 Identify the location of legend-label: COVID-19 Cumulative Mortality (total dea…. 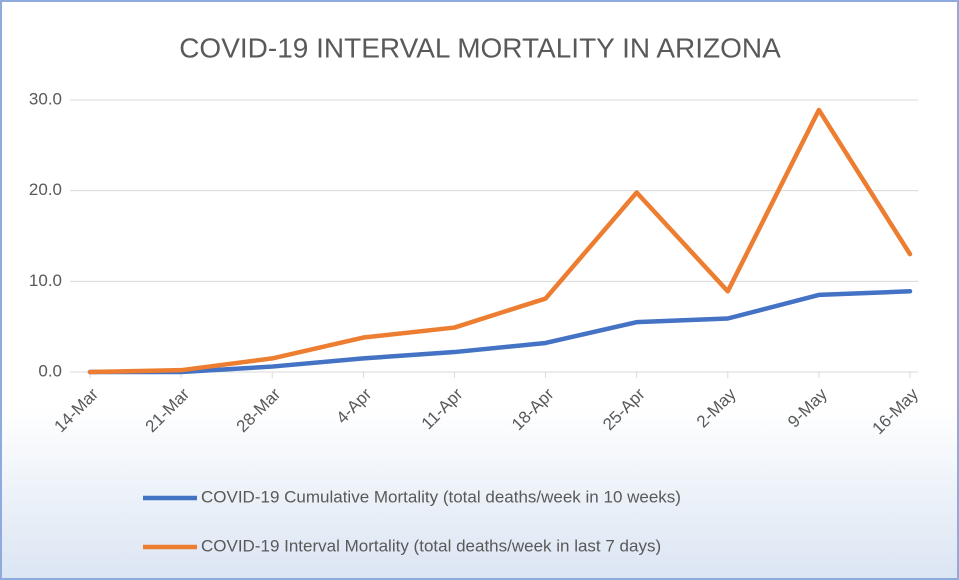
(441, 496).